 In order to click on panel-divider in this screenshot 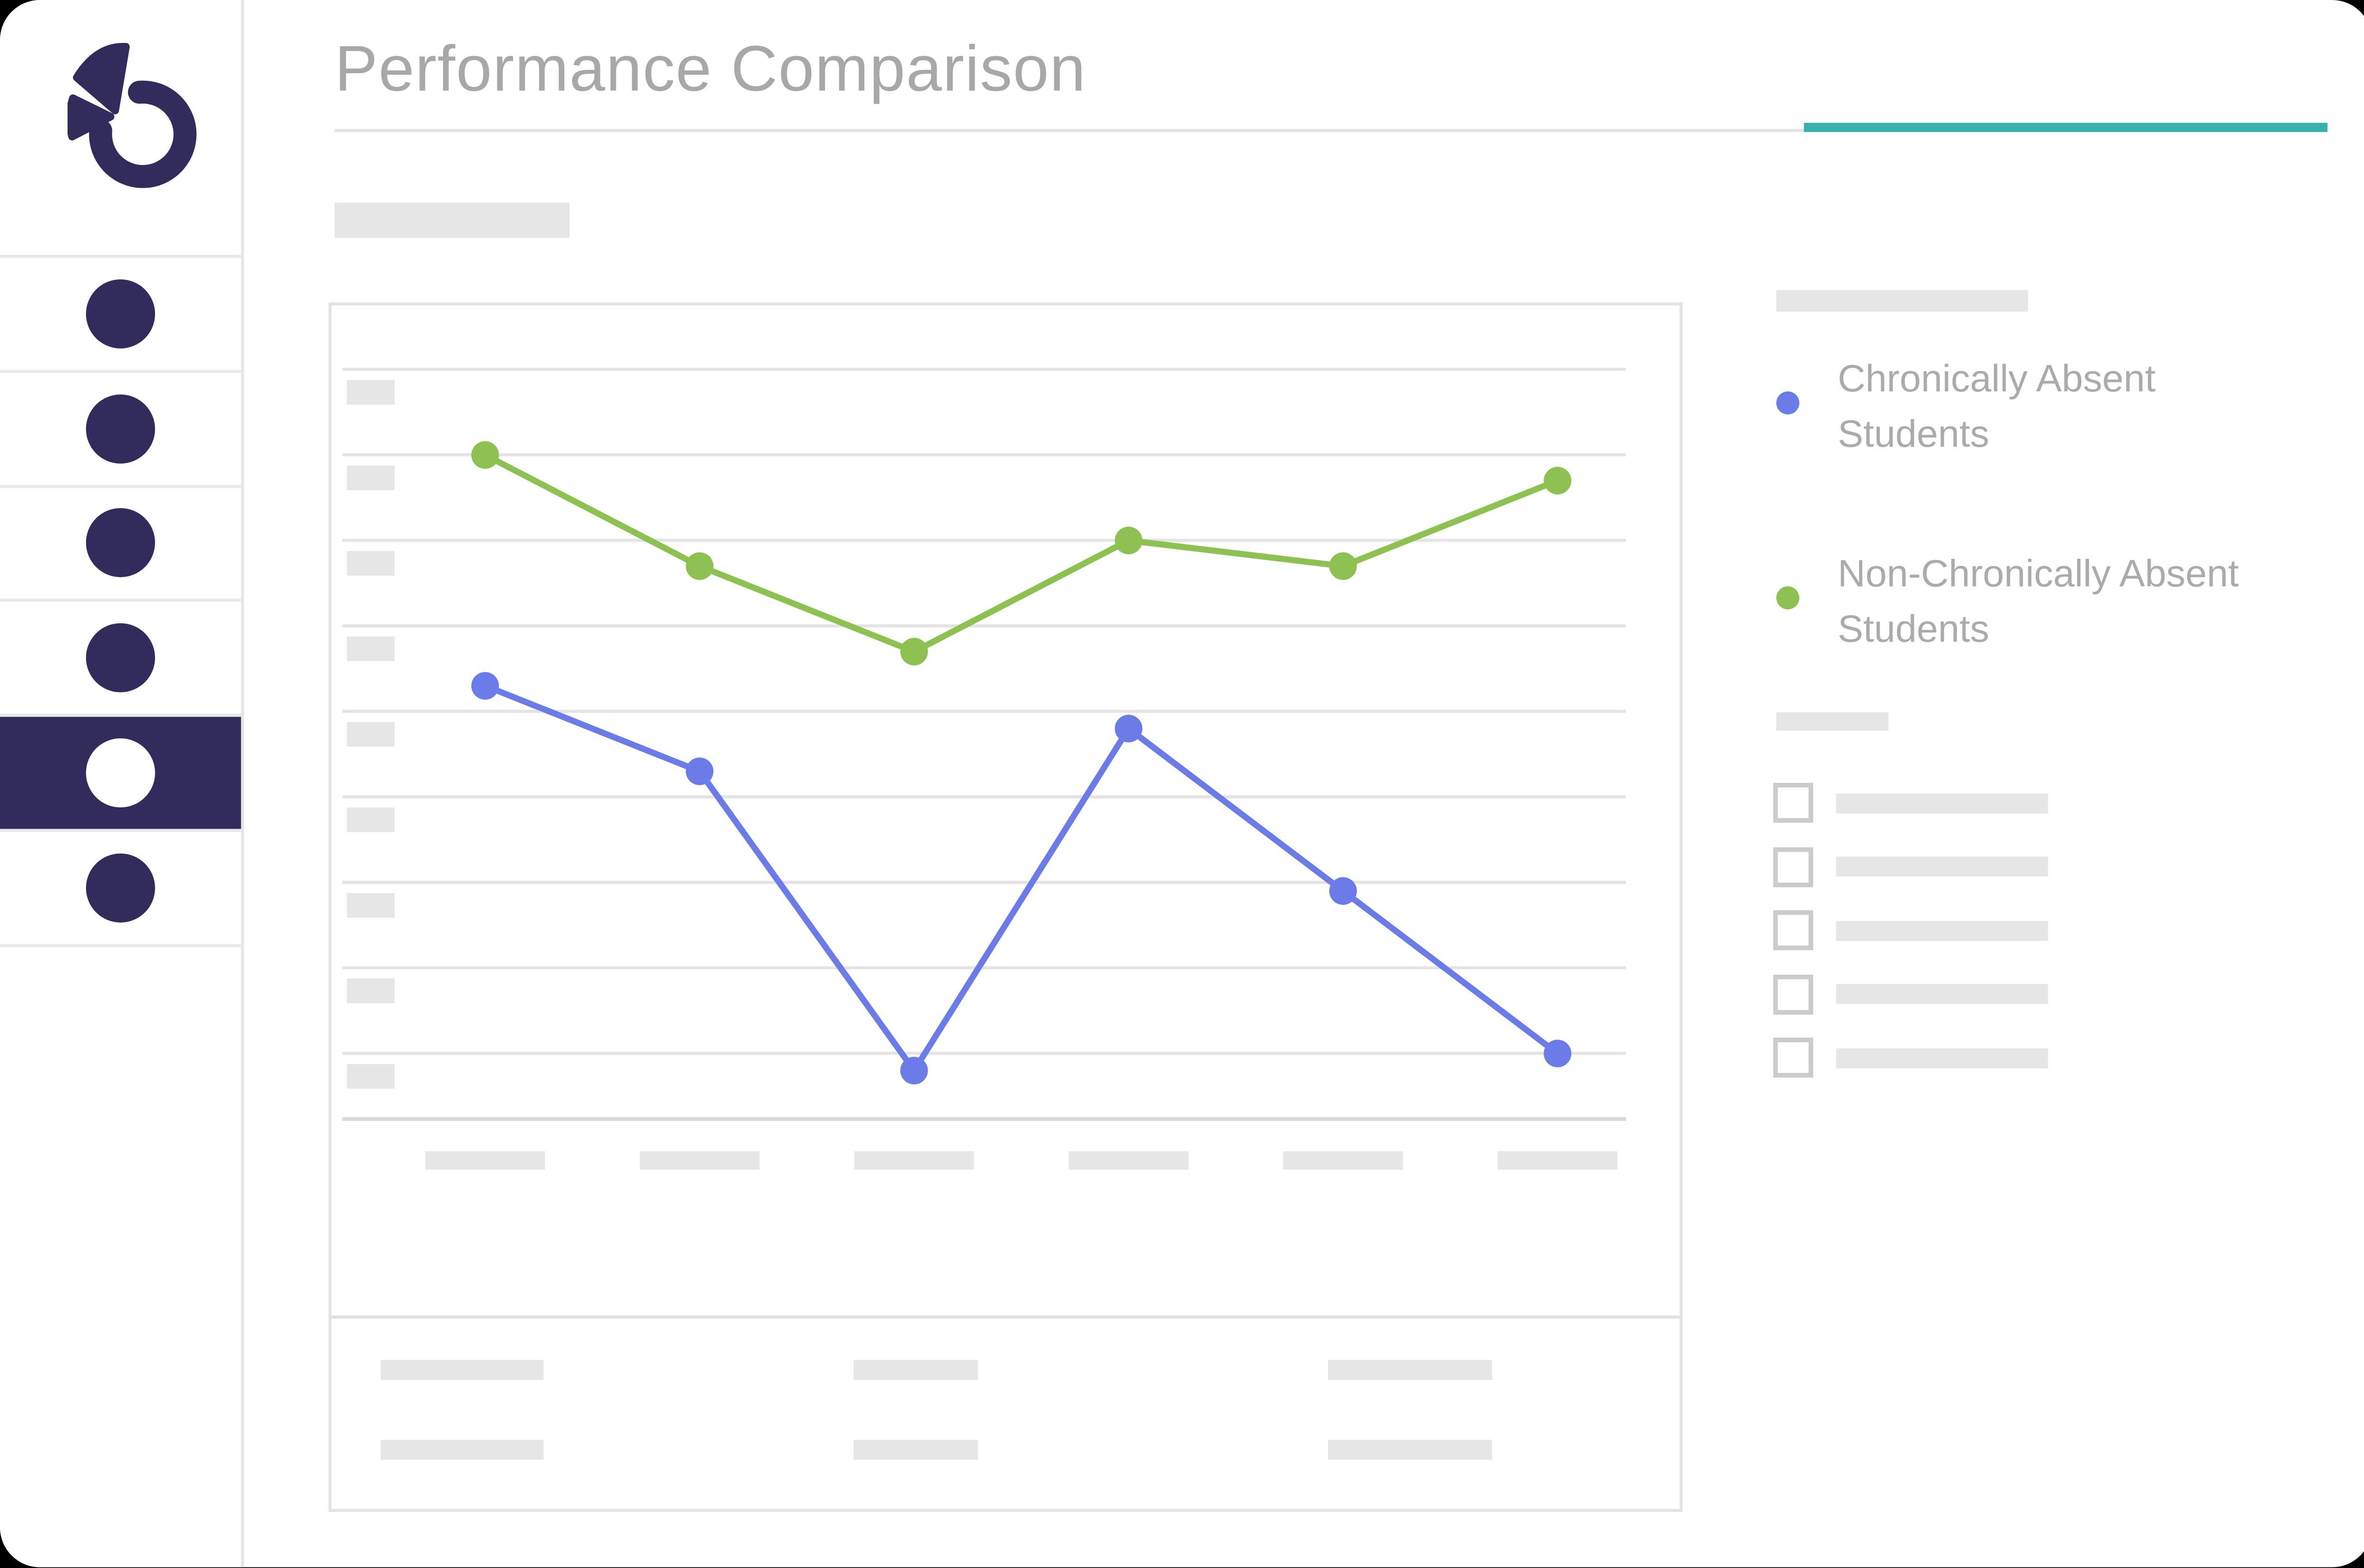, I will do `click(1005, 1317)`.